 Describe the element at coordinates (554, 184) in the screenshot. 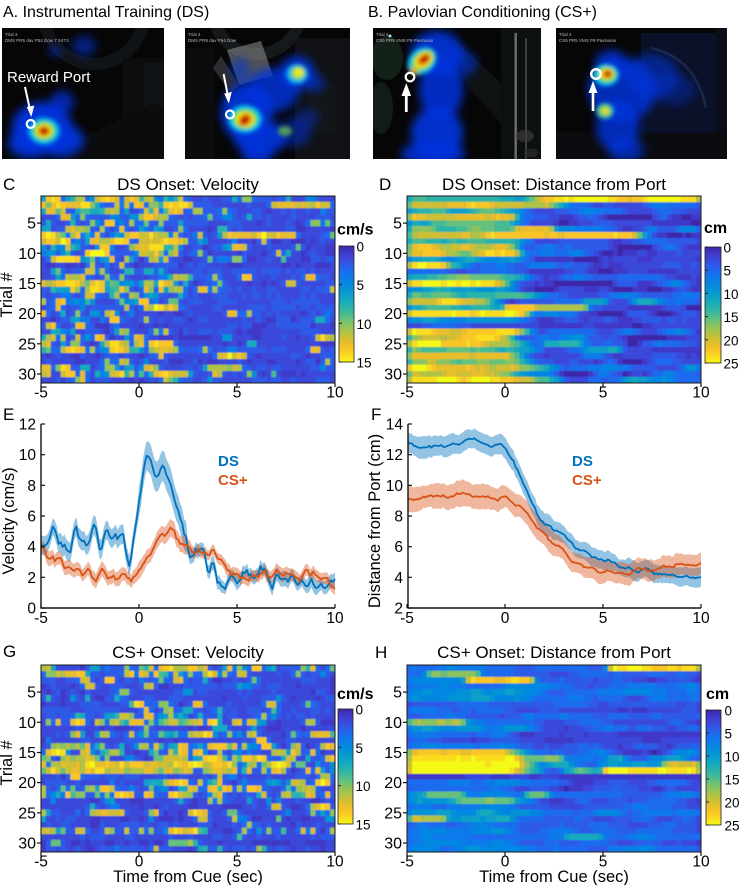

I see `svg-text: DS Onset: Distance from Port` at that location.